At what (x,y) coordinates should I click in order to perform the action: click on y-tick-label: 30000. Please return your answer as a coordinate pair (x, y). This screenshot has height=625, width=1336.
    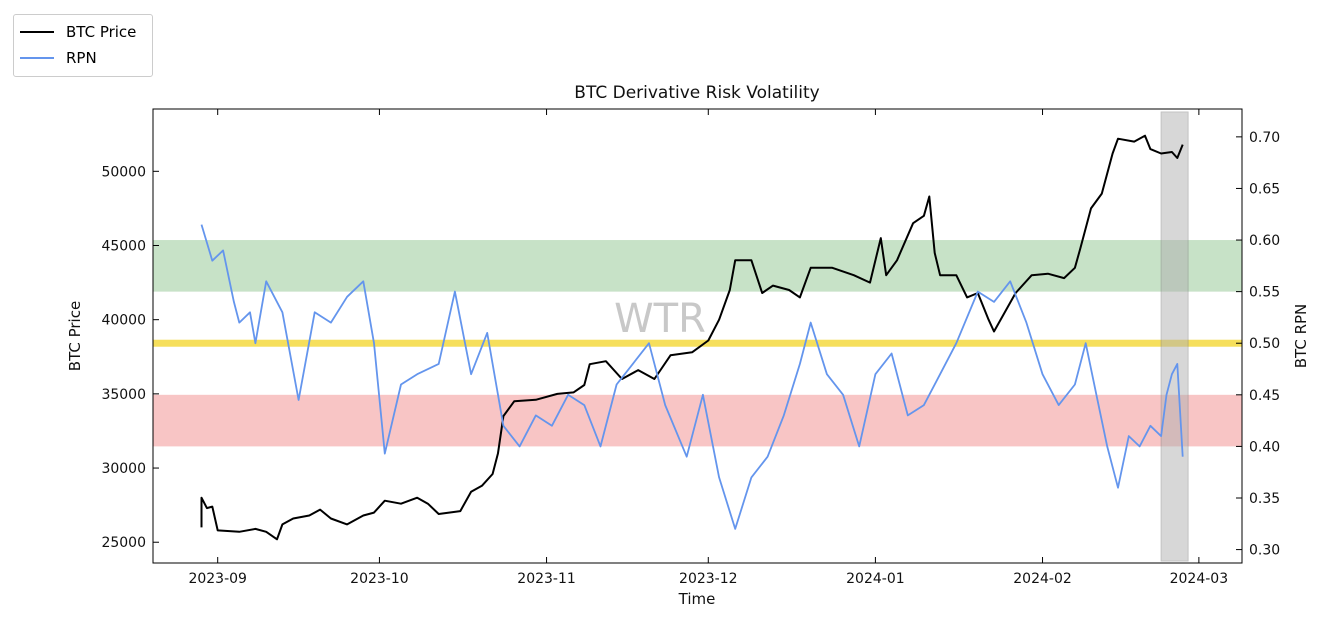
    Looking at the image, I should click on (123, 469).